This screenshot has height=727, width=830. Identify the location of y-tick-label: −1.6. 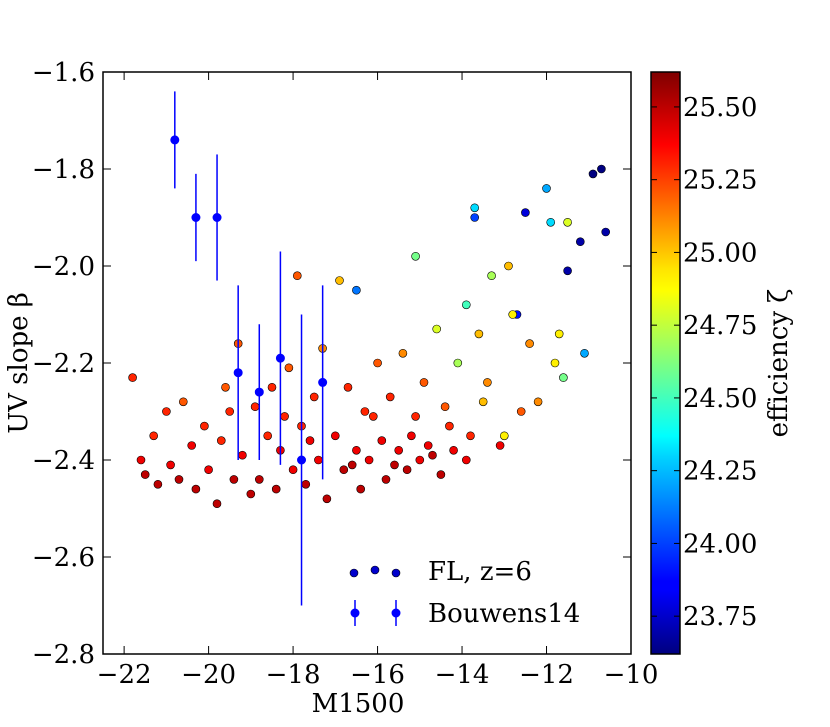
(63, 73).